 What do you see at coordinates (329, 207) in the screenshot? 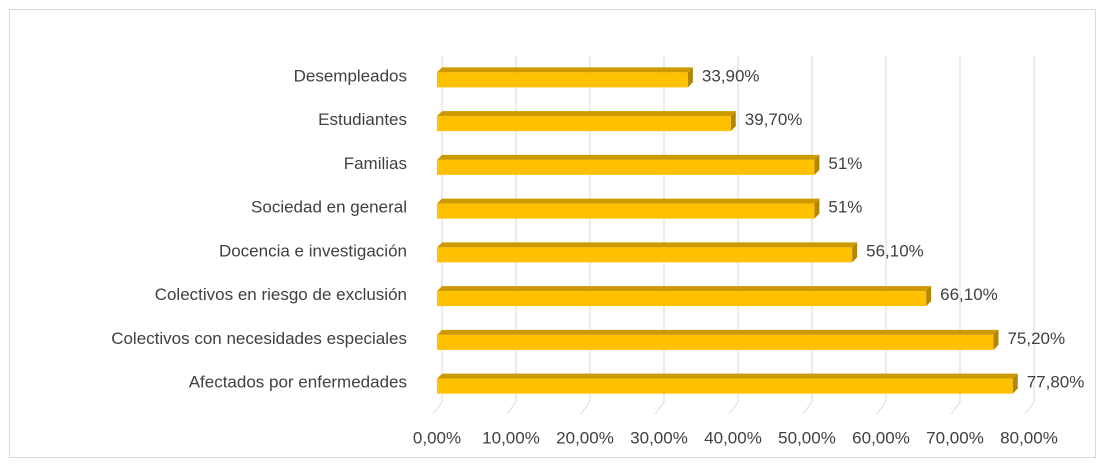
I see `y-tick-label: Sociedad en general` at bounding box center [329, 207].